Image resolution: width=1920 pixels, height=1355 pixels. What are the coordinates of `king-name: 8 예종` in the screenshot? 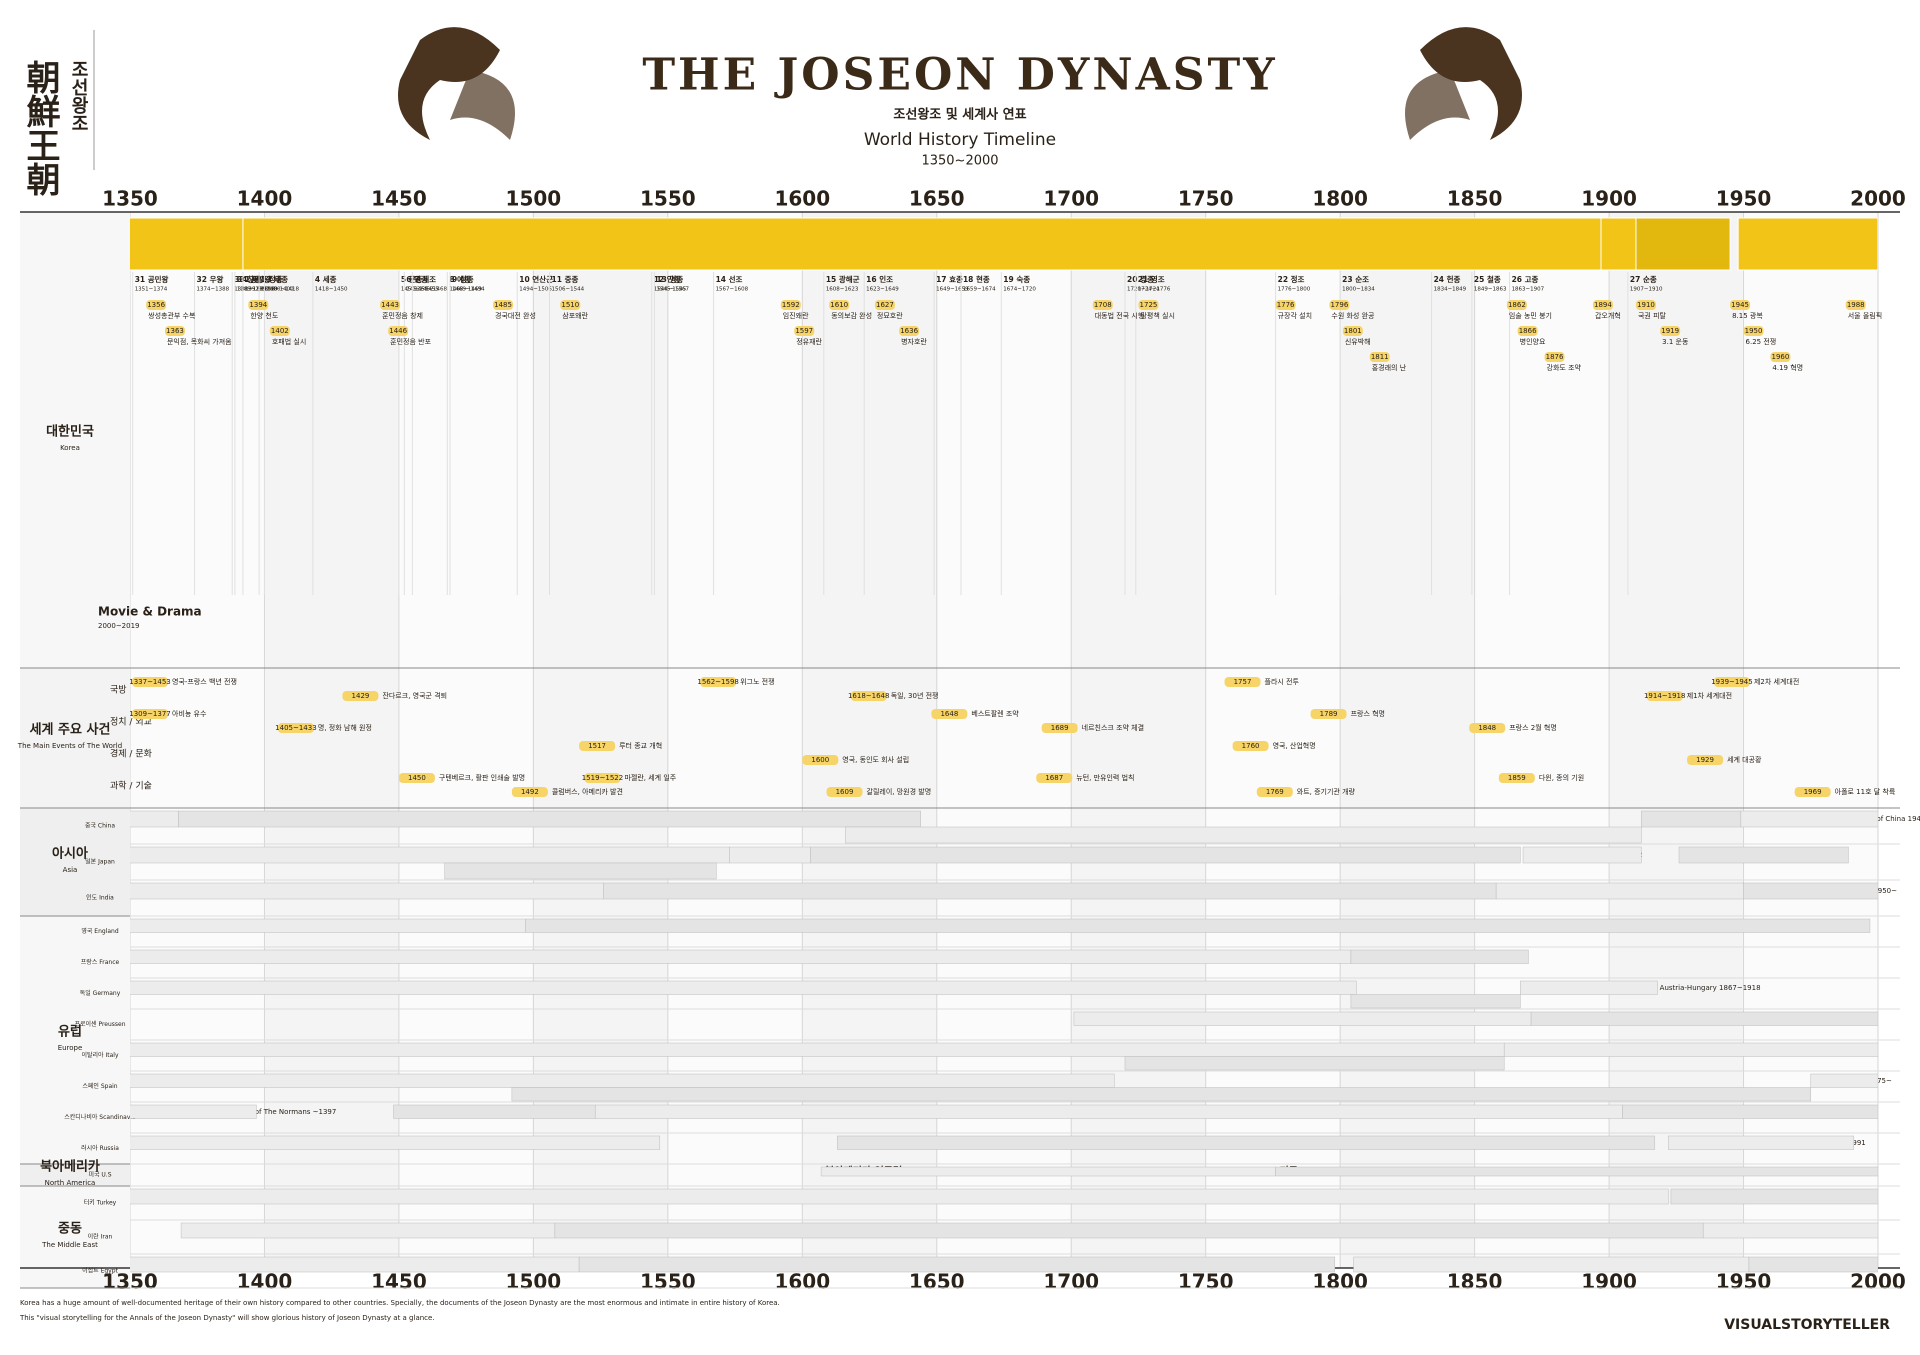 It's located at (460, 279).